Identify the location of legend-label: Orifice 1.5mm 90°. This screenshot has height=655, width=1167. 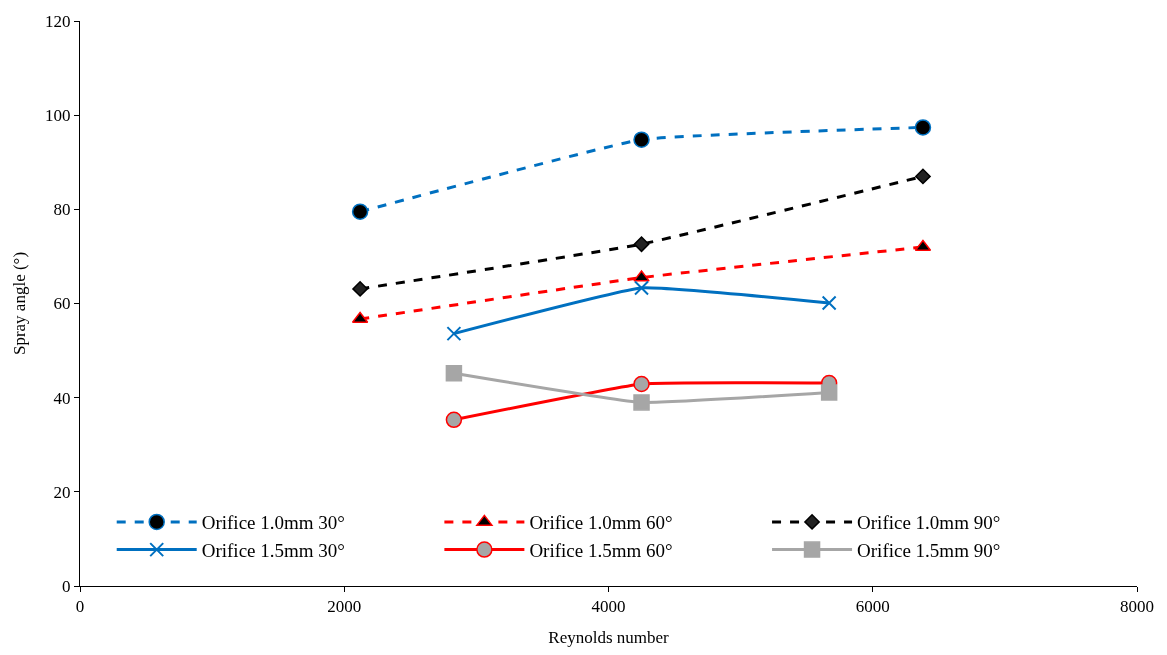
(929, 551).